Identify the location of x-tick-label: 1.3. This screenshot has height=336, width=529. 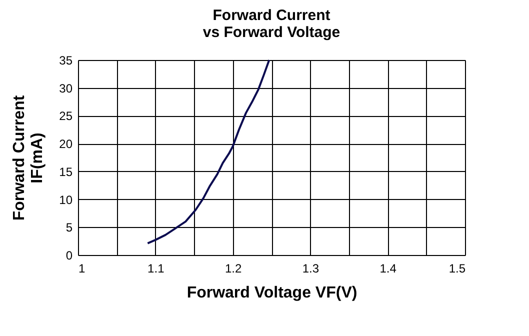
(311, 269).